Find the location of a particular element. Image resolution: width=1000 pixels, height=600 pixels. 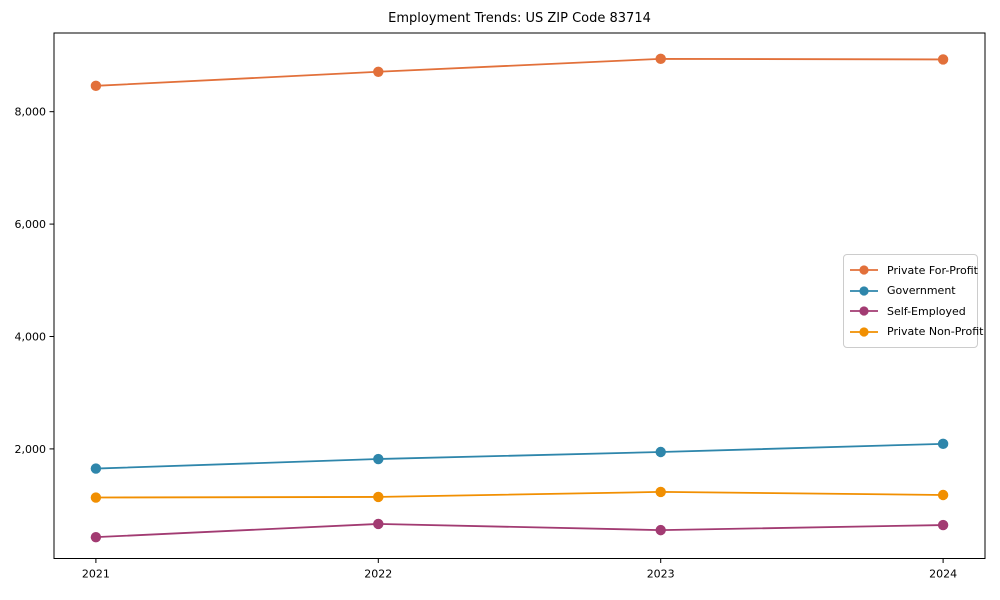

legend-item: Government is located at coordinates (909, 291).